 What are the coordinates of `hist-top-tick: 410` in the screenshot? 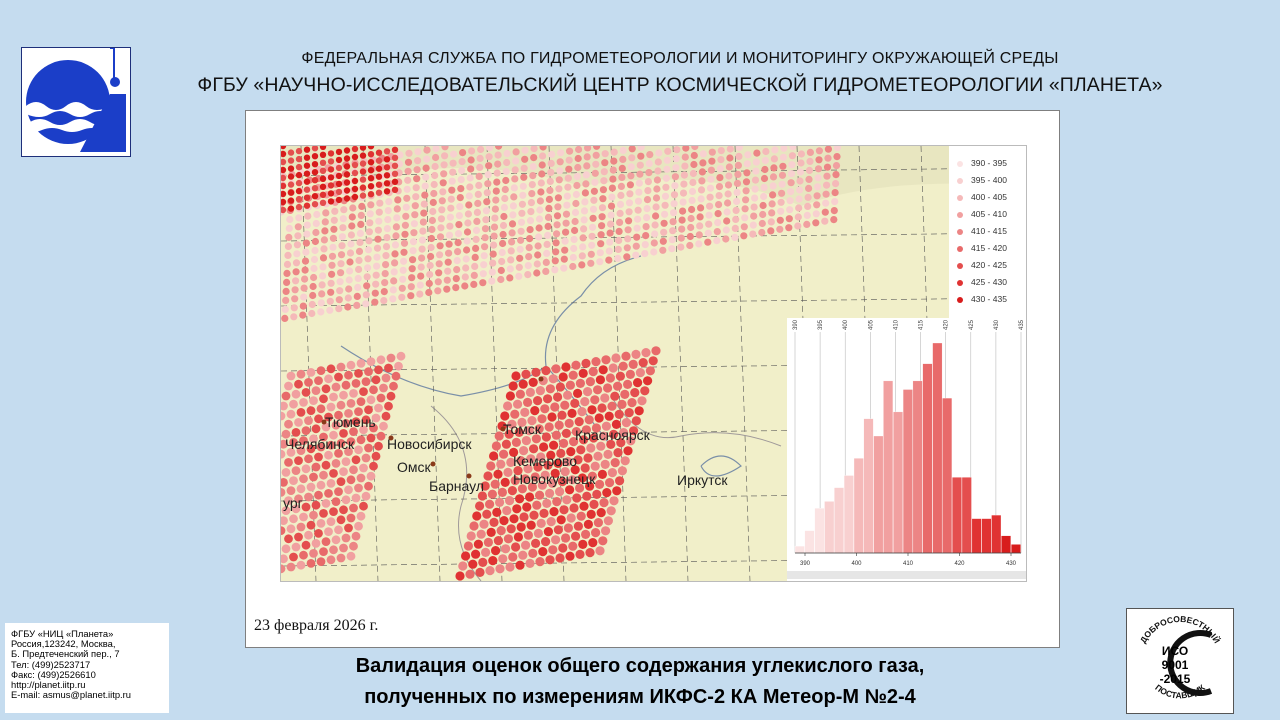 It's located at (896, 324).